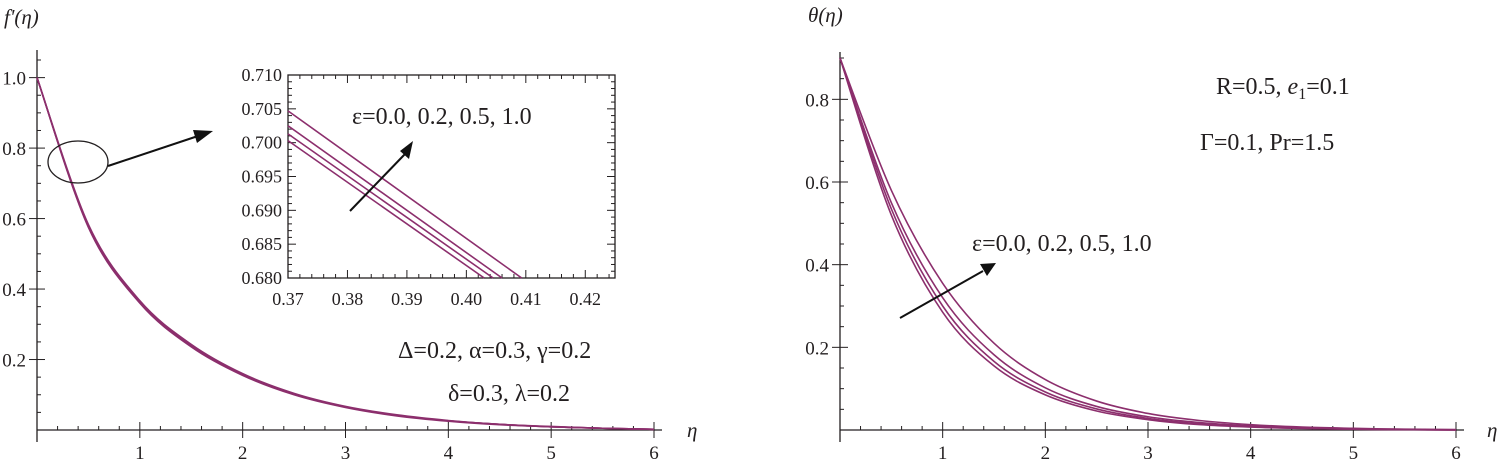 This screenshot has height=463, width=1500. Describe the element at coordinates (988, 269) in the screenshot. I see `right-trend-arrow-head` at that location.